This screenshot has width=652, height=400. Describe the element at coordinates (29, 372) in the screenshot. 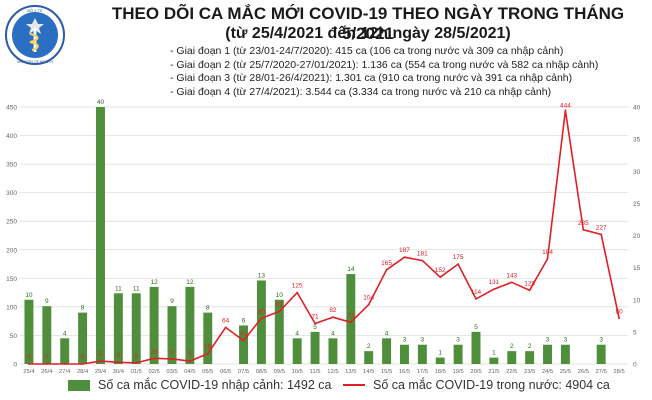

I see `x-tick-label: 25/4` at that location.